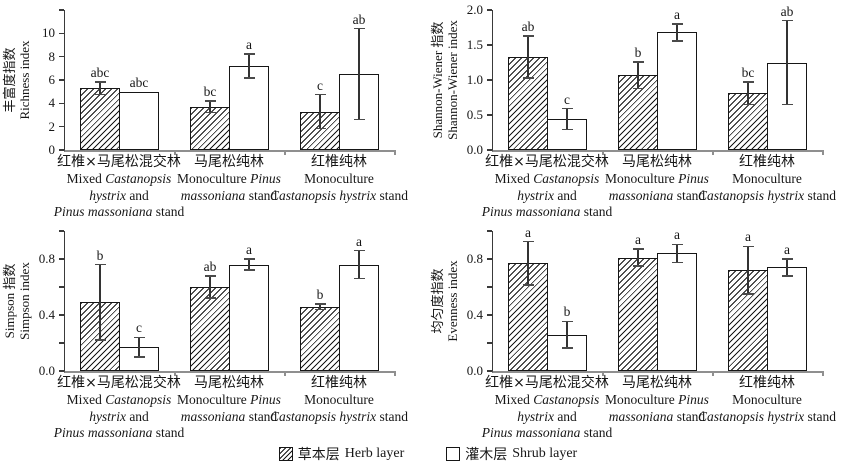 The height and width of the screenshot is (465, 856). I want to click on legend-shrub-cn: 灌木层, so click(486, 455).